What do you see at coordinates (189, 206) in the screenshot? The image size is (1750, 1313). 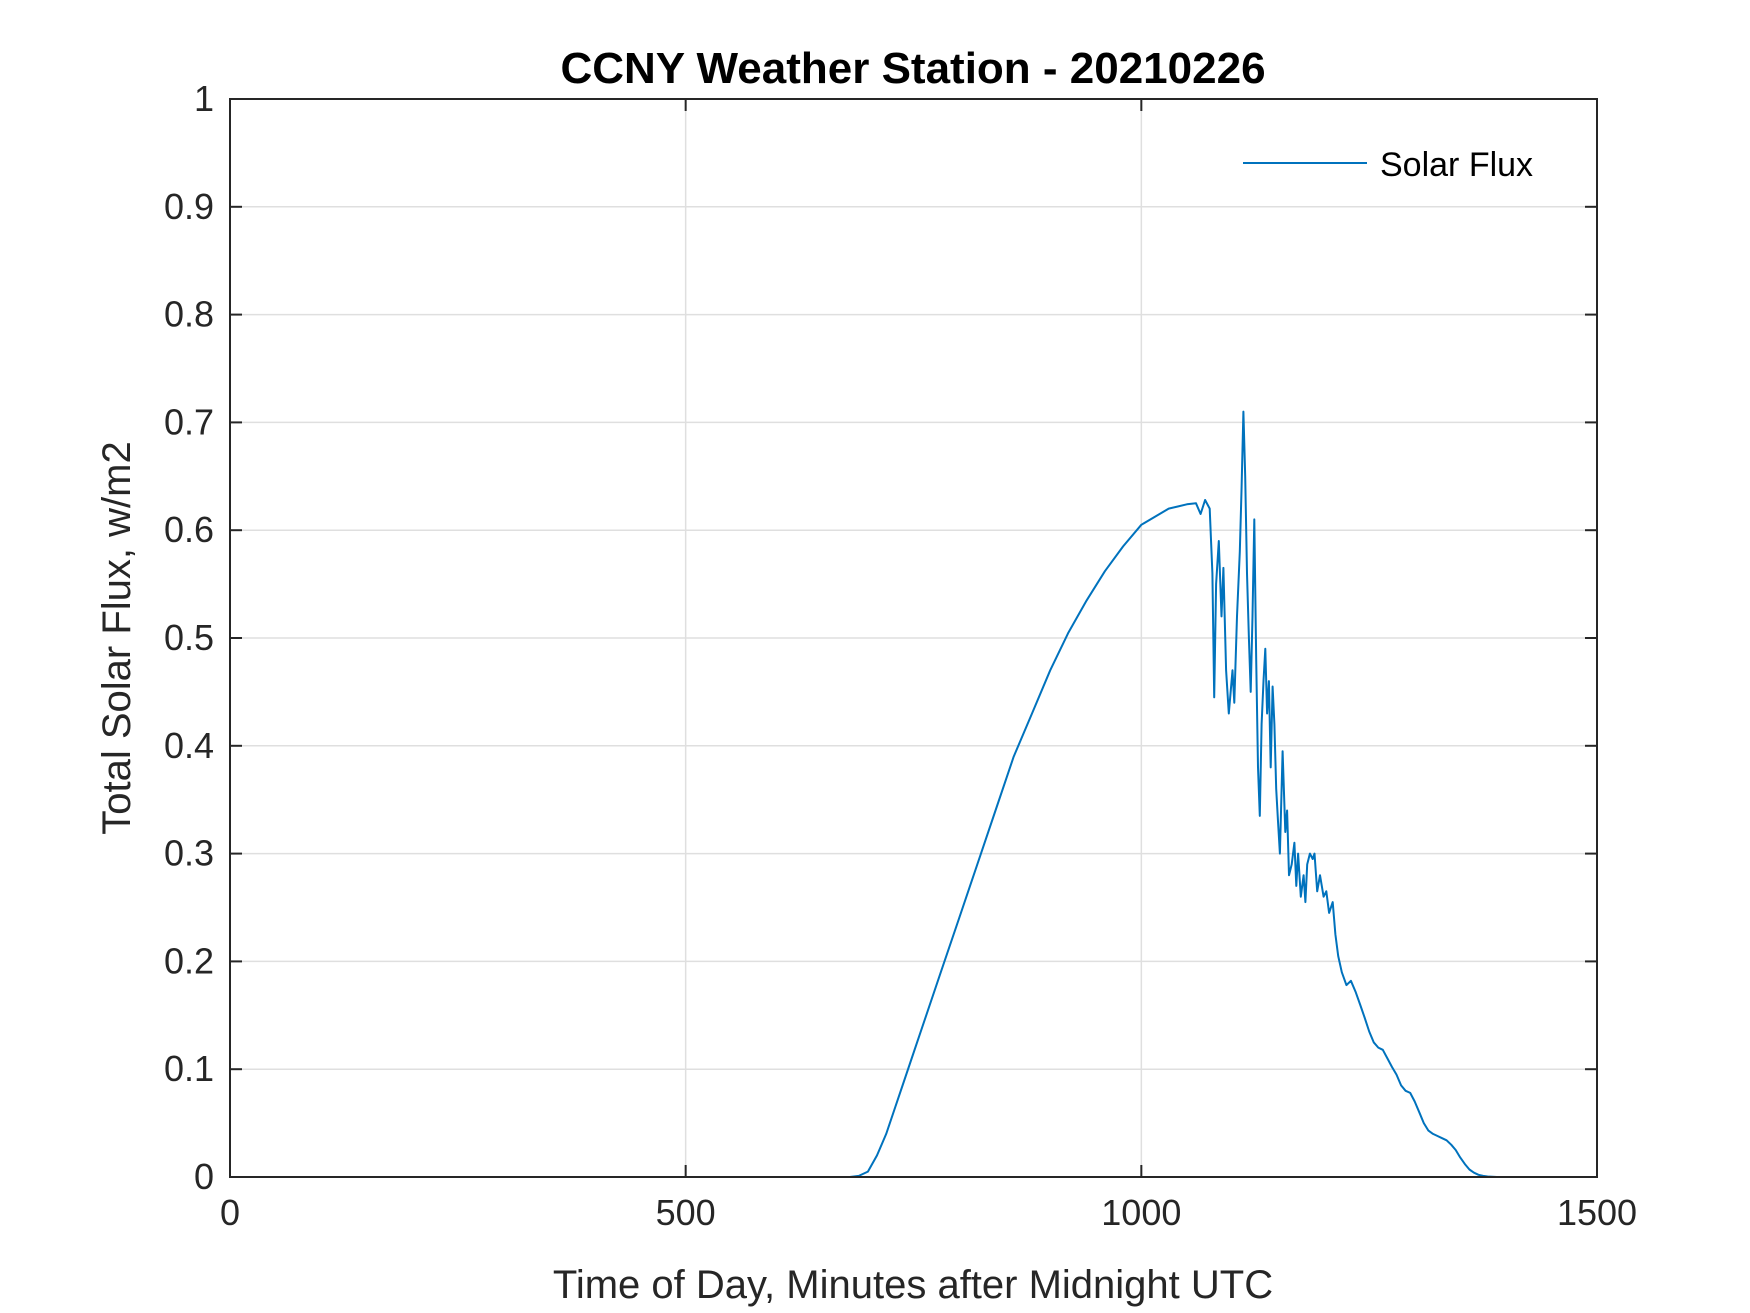 I see `y-tick-label: 0.9` at bounding box center [189, 206].